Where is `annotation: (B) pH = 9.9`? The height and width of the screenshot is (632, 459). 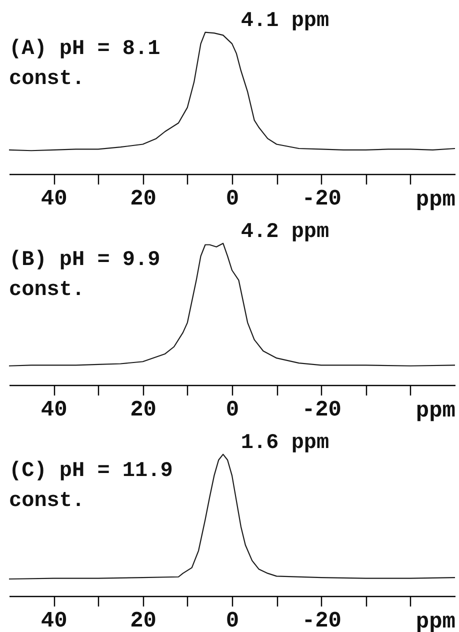 annotation: (B) pH = 9.9 is located at coordinates (84, 260).